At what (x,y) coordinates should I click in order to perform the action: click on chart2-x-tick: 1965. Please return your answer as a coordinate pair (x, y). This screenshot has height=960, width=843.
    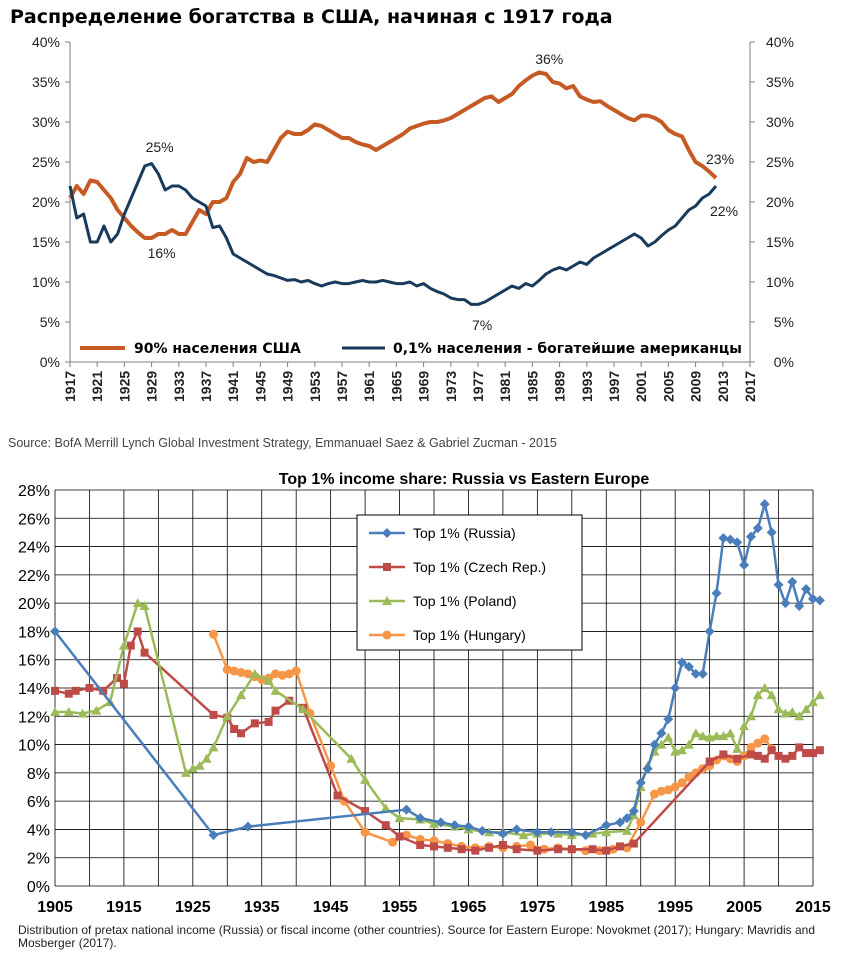
    Looking at the image, I should click on (469, 907).